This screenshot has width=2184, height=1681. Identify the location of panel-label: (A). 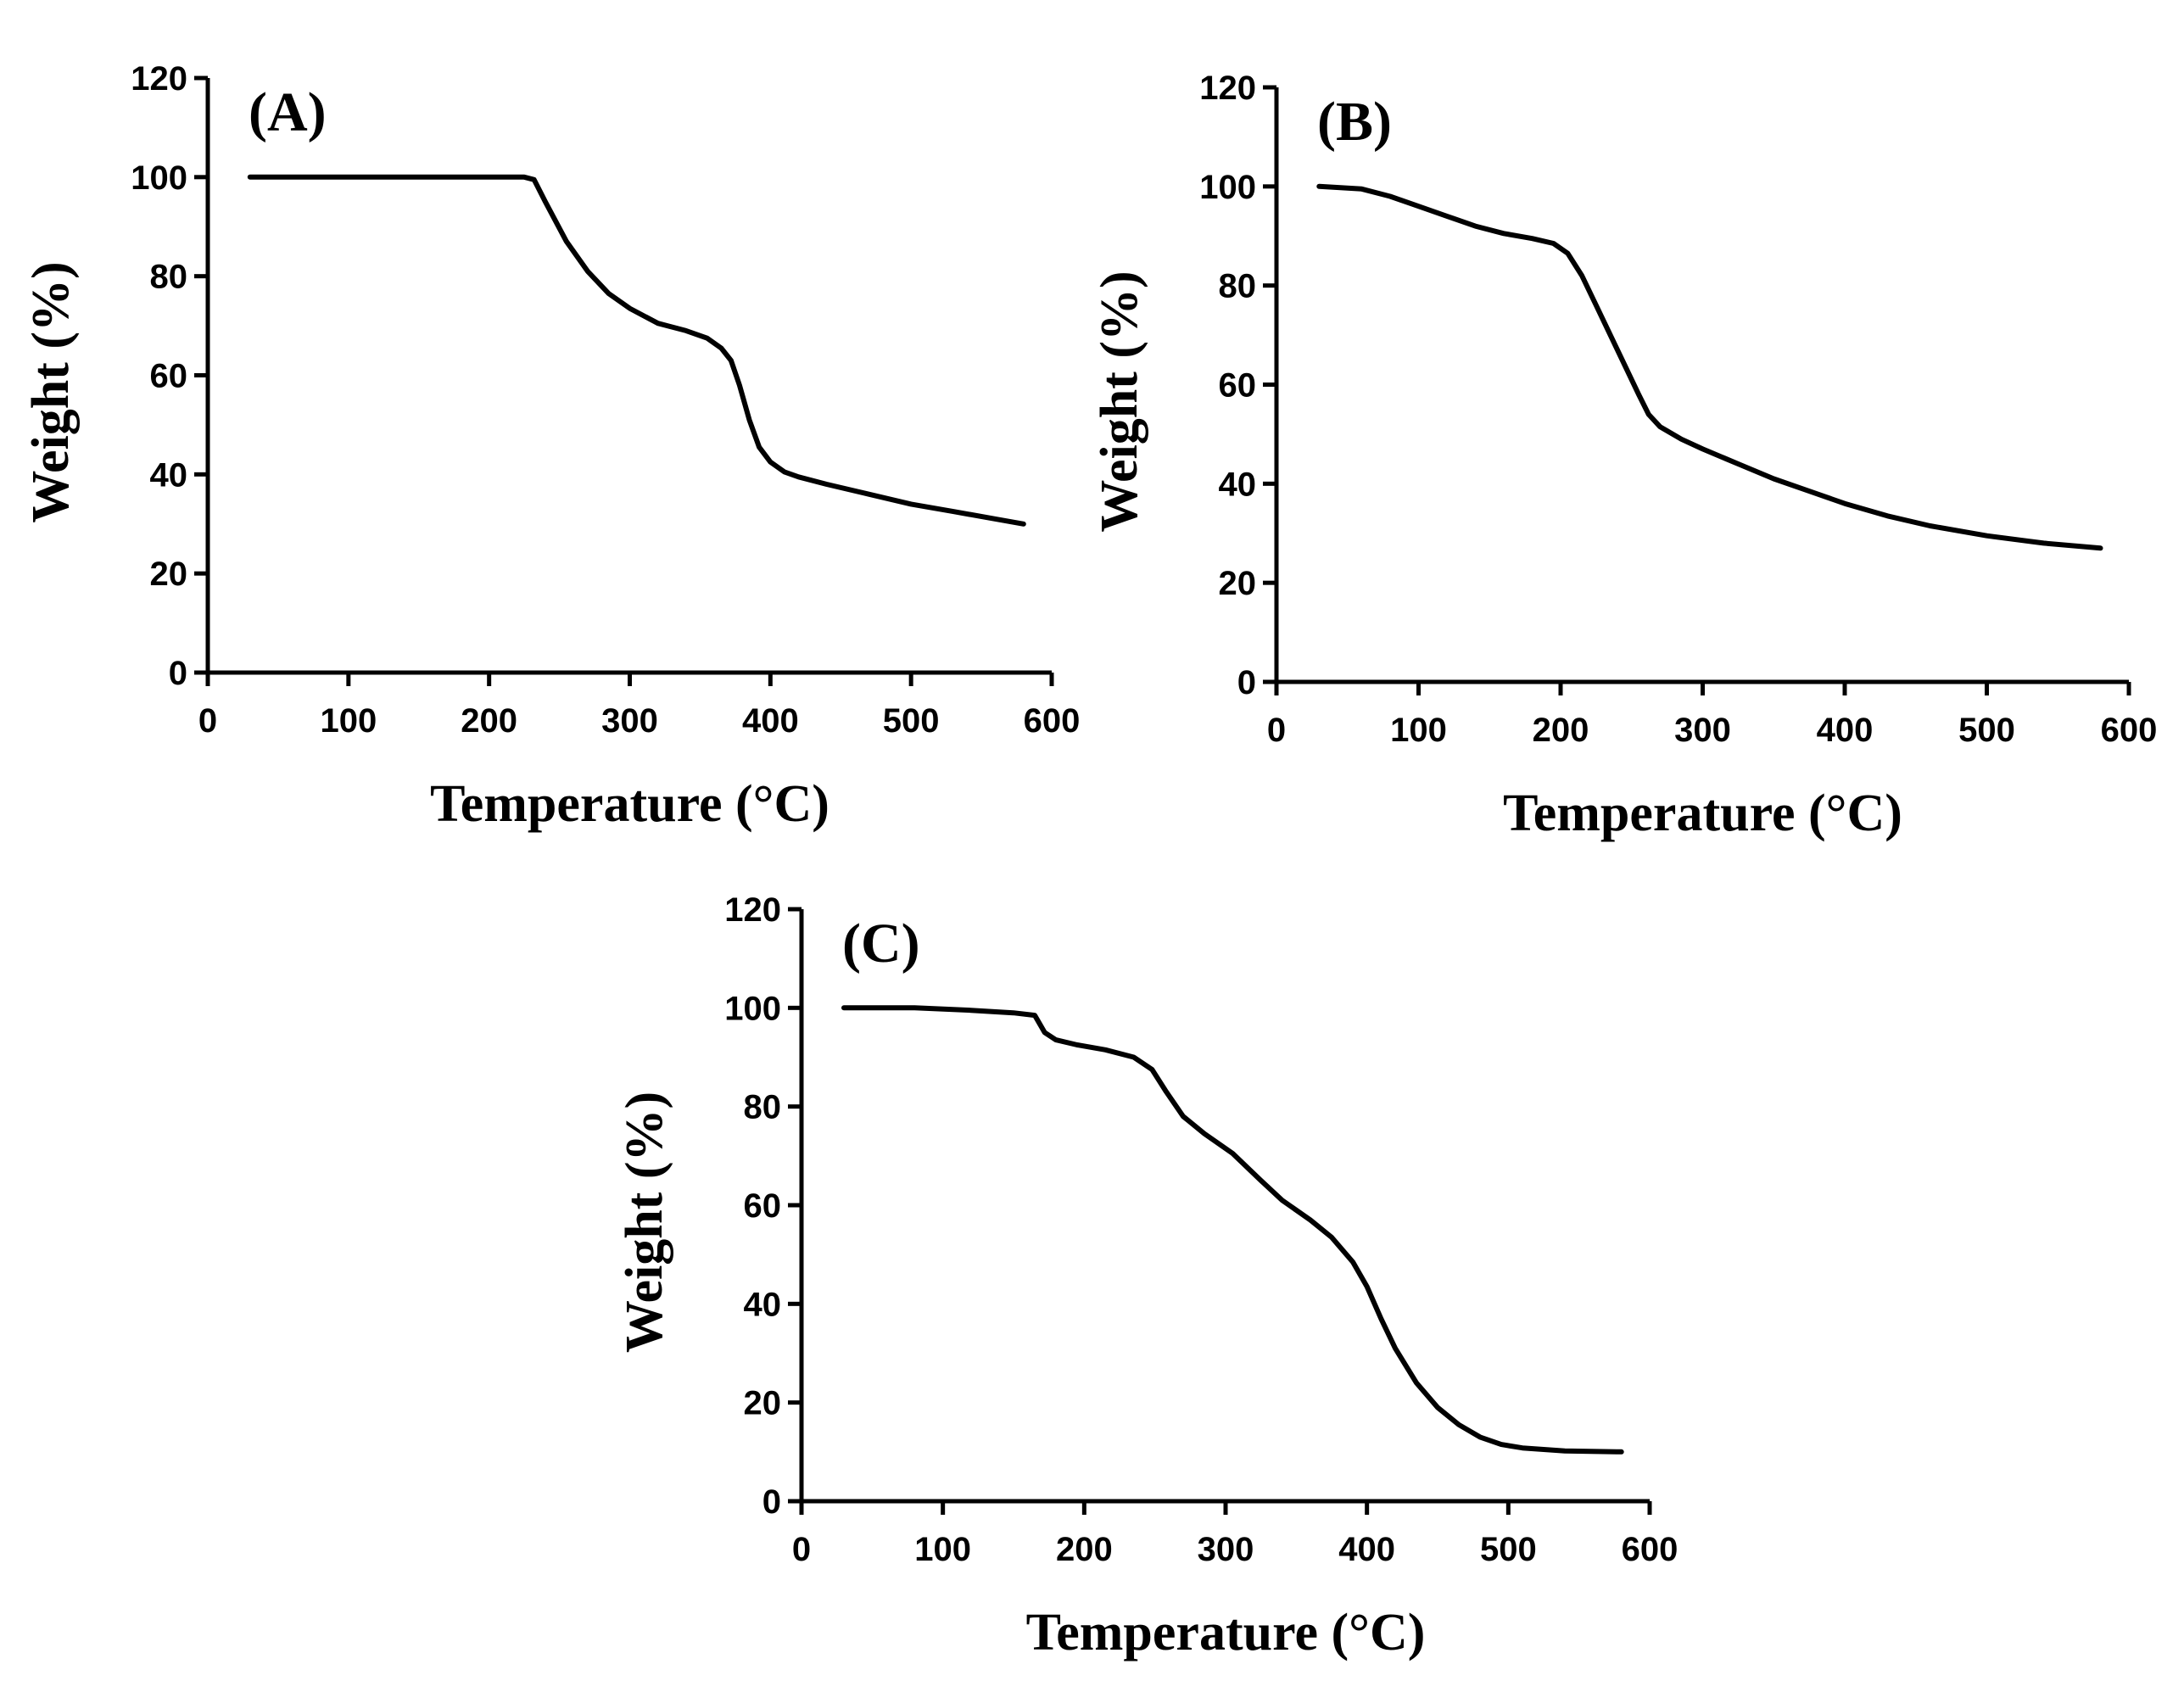
(288, 112).